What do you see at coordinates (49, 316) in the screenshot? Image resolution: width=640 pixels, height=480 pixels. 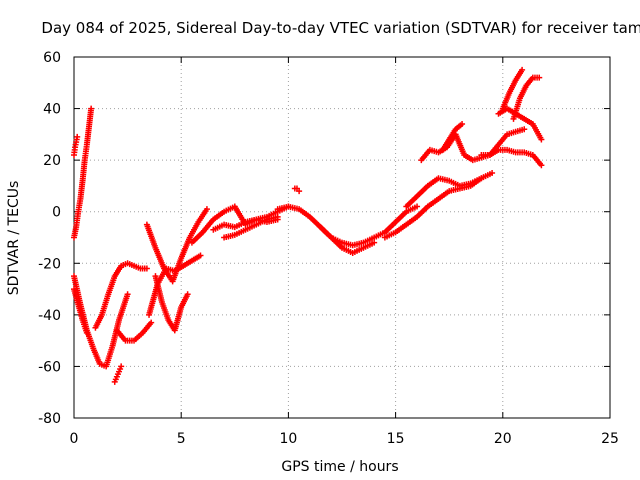 I see `y-tick-label: -40` at bounding box center [49, 316].